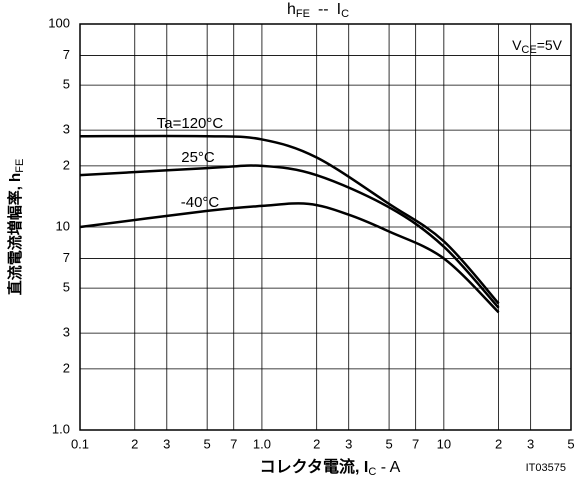  Describe the element at coordinates (262, 443) in the screenshot. I see `x-tick-label: 1.0` at that location.